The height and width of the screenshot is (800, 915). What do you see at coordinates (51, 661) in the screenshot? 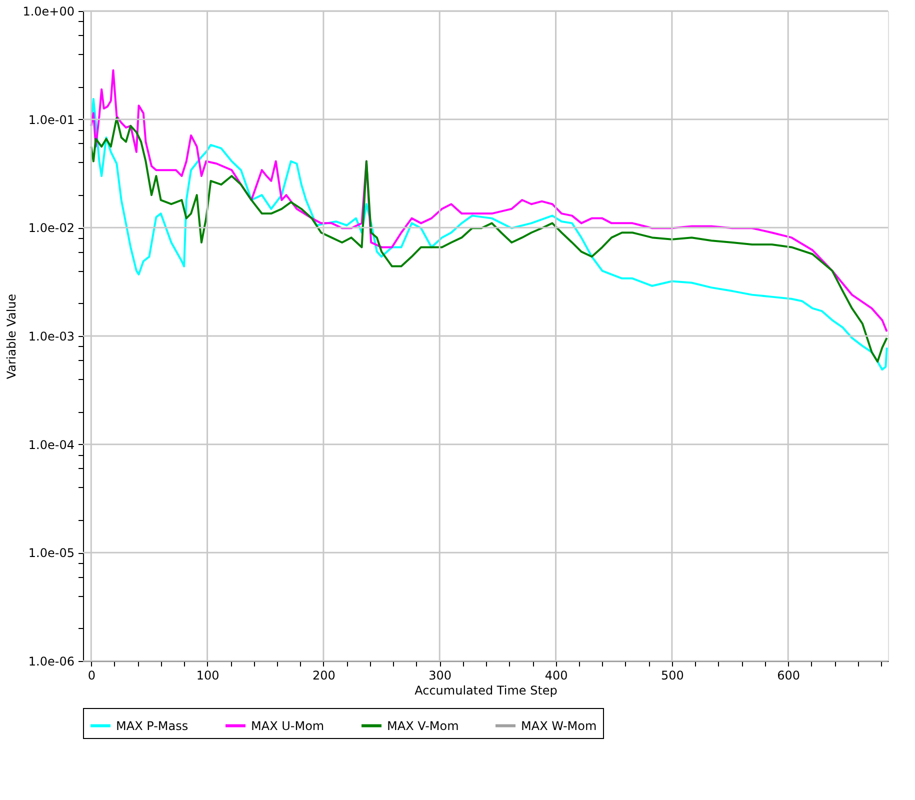
I see `y-tick-label: 1.0e-06` at bounding box center [51, 661].